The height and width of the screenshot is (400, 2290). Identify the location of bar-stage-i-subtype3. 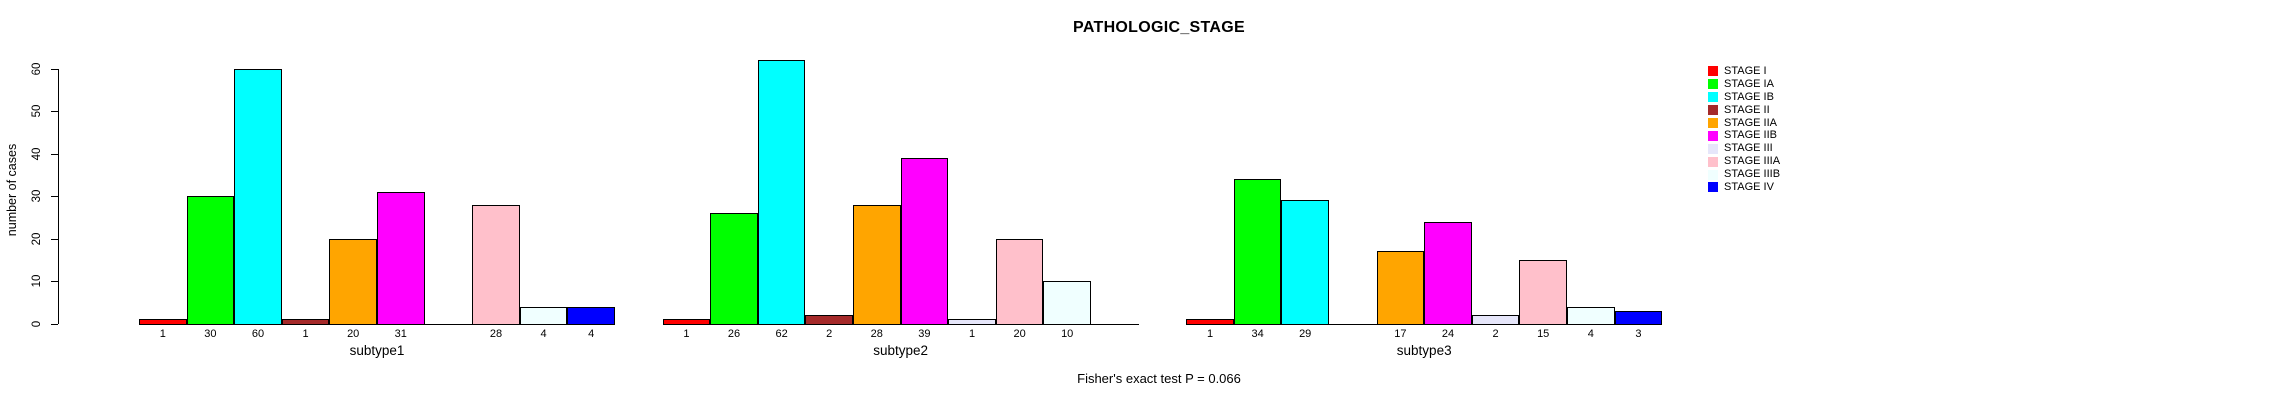
(1210, 322).